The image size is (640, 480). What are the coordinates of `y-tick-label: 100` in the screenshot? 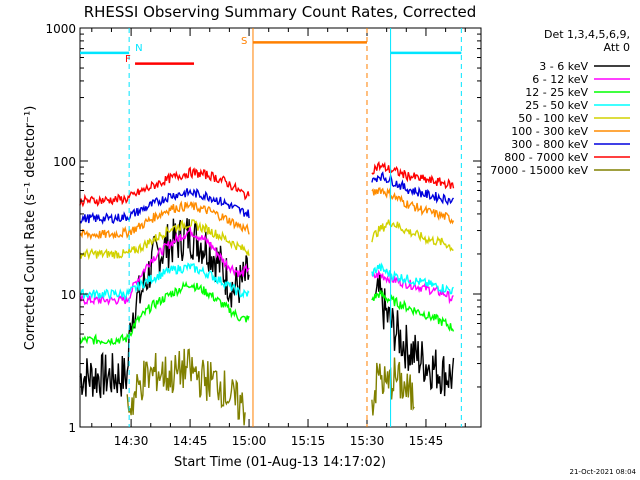 It's located at (64, 162).